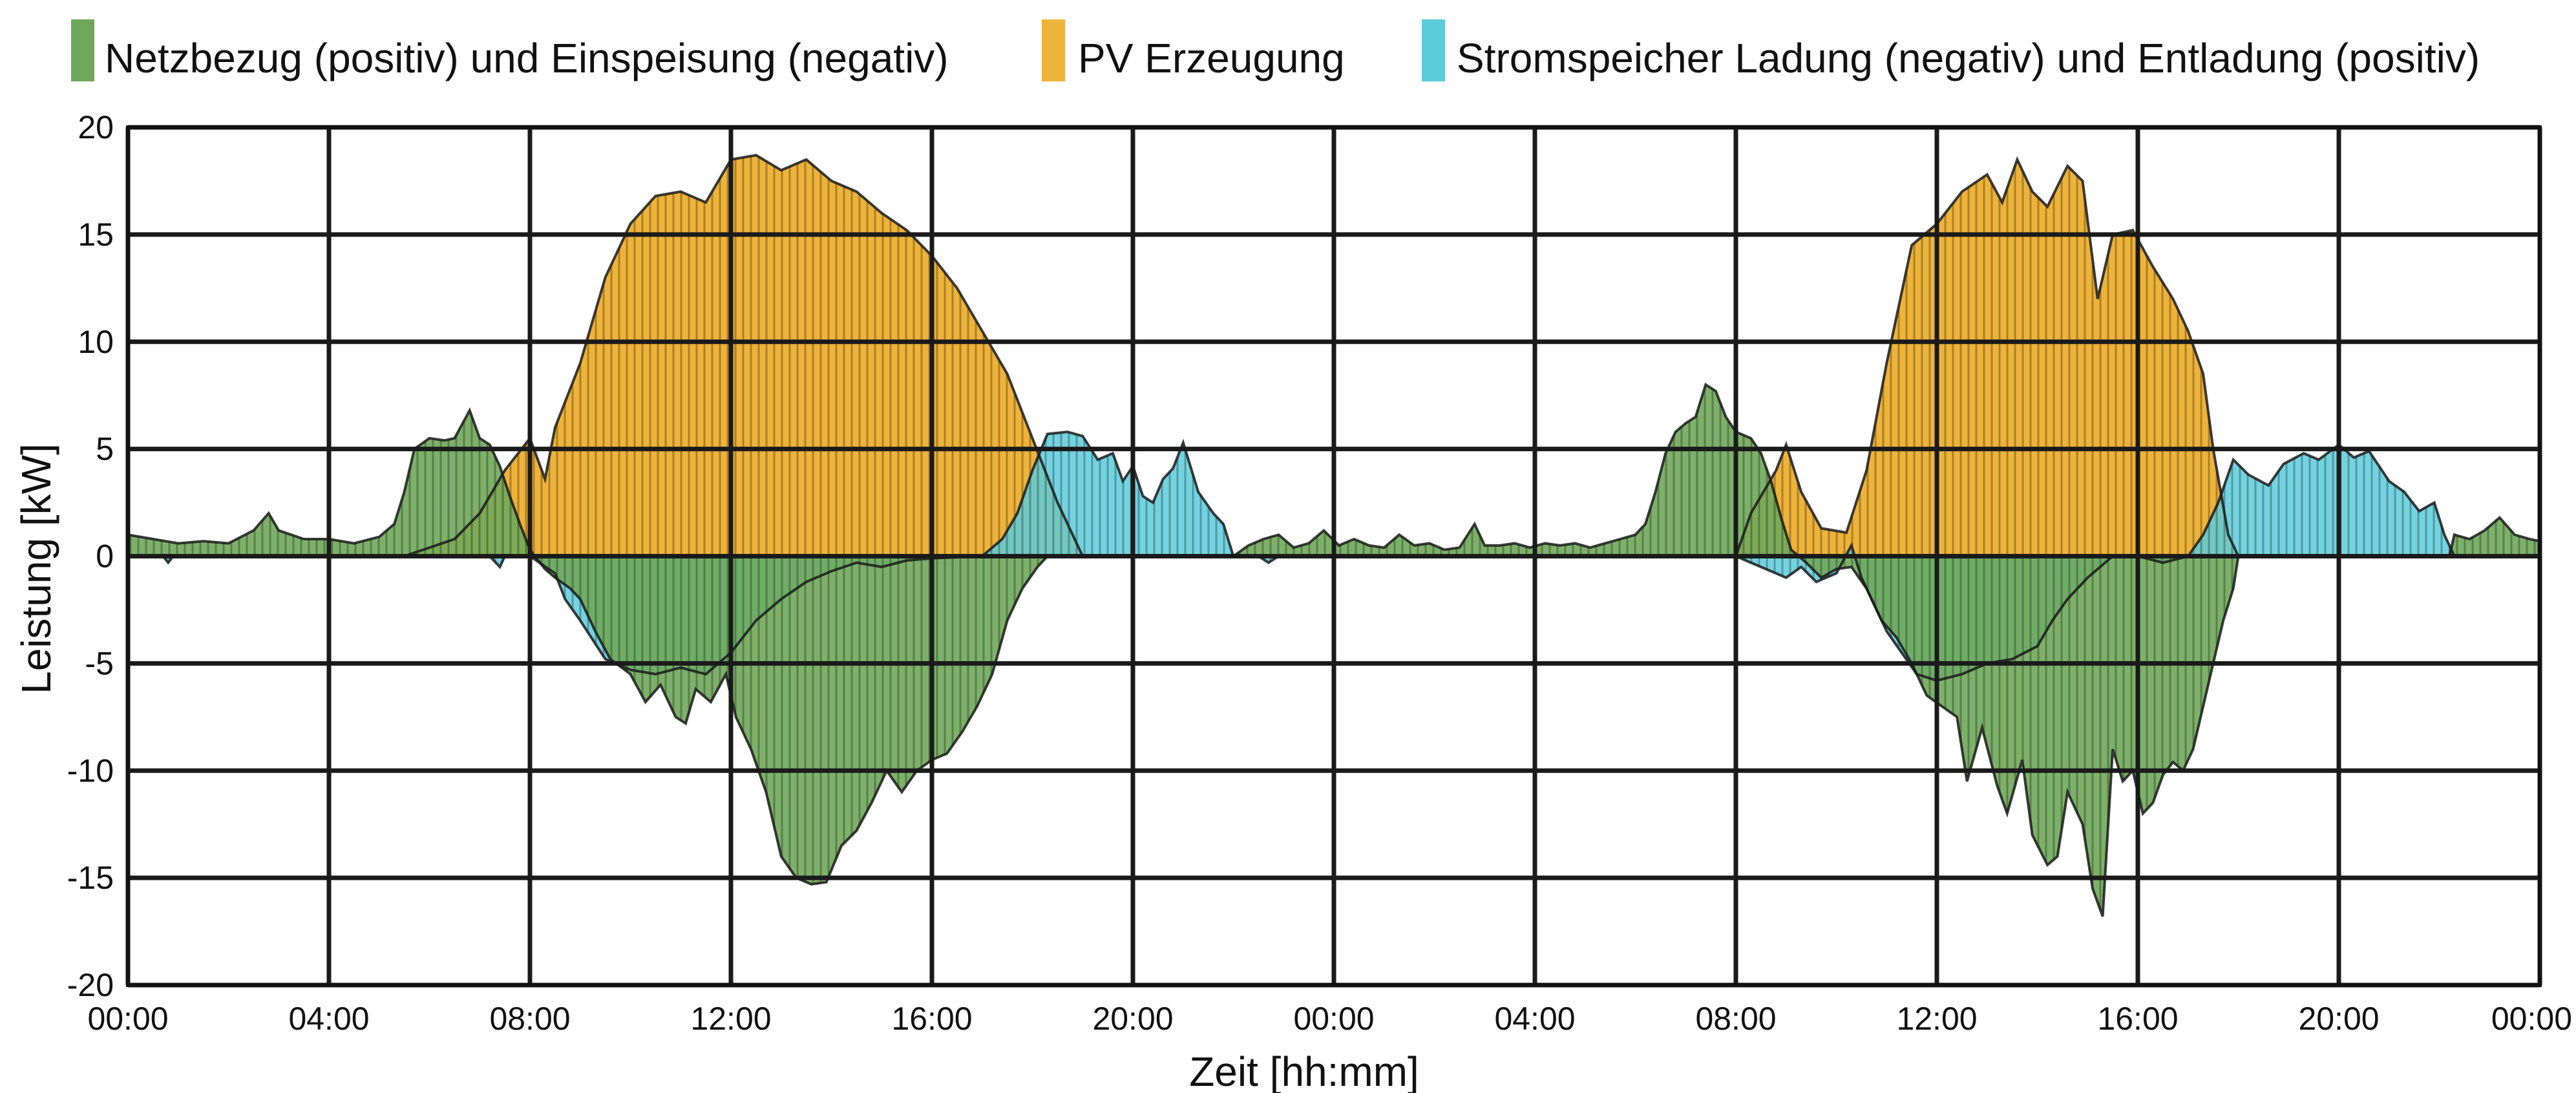 This screenshot has height=1093, width=2576. Describe the element at coordinates (105, 449) in the screenshot. I see `y-tick-label: 5` at that location.